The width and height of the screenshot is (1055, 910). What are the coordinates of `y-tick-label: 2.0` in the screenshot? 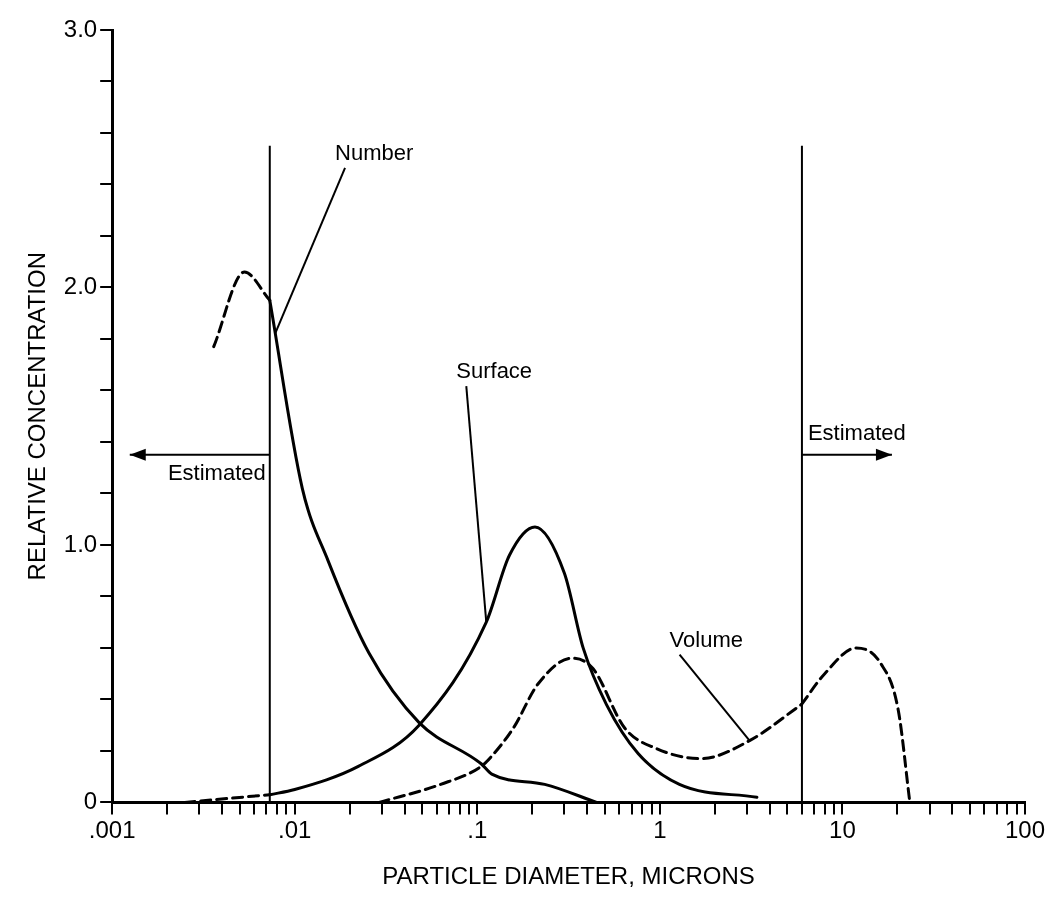 It's located at (80, 286).